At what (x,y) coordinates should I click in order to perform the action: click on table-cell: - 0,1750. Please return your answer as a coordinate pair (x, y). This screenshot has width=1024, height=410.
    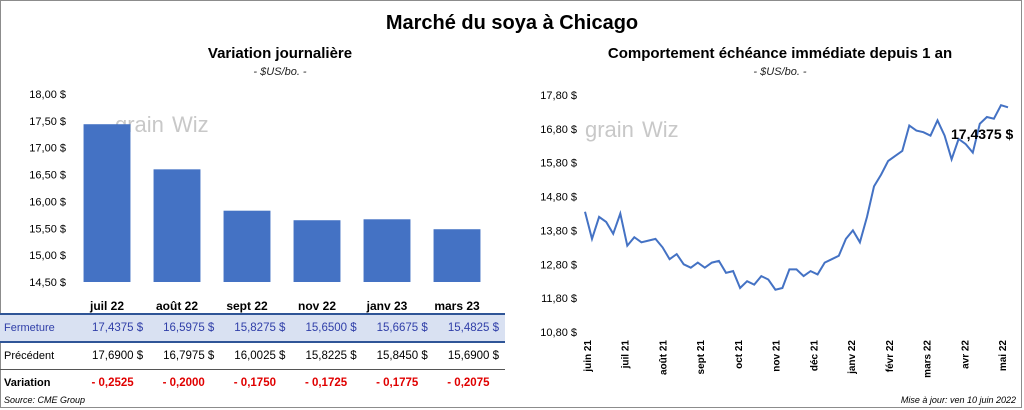
    Looking at the image, I should click on (254, 383).